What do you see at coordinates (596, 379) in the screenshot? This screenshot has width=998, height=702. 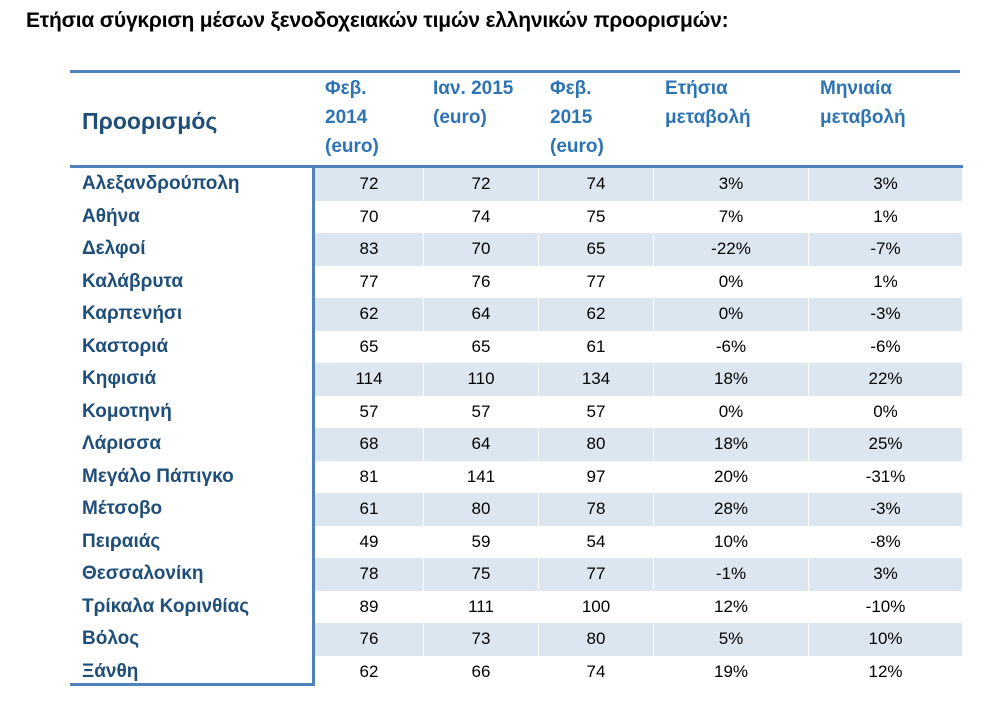 I see `cell-feb-2015: 134` at bounding box center [596, 379].